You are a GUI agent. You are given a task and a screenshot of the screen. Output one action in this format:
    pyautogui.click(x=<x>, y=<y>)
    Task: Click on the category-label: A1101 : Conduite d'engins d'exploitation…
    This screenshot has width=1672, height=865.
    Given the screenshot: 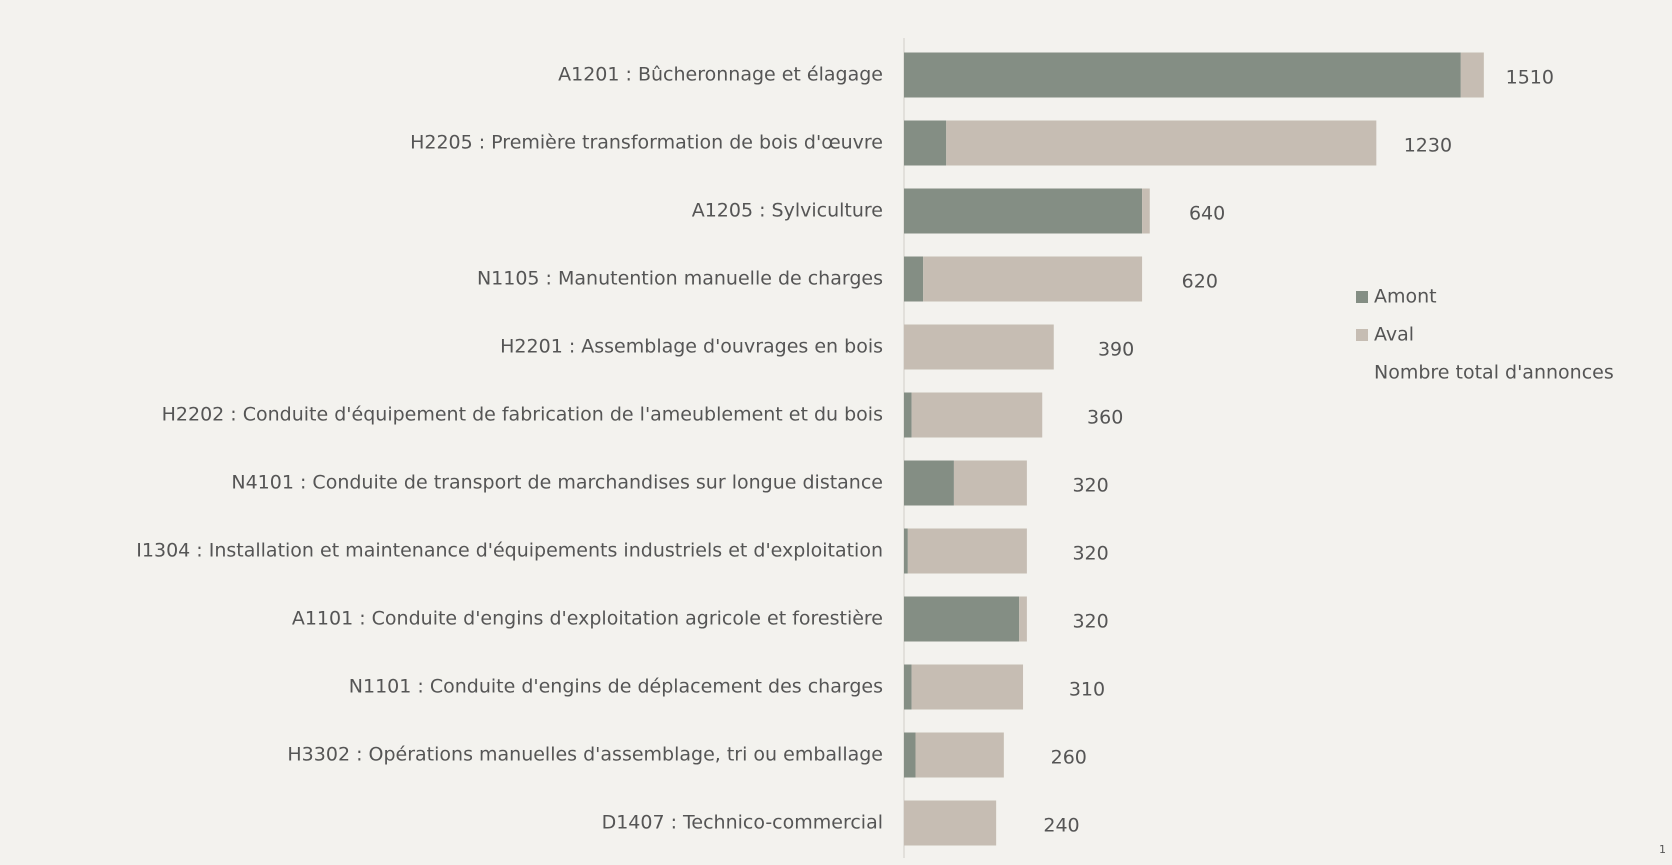 What is the action you would take?
    pyautogui.click(x=587, y=619)
    